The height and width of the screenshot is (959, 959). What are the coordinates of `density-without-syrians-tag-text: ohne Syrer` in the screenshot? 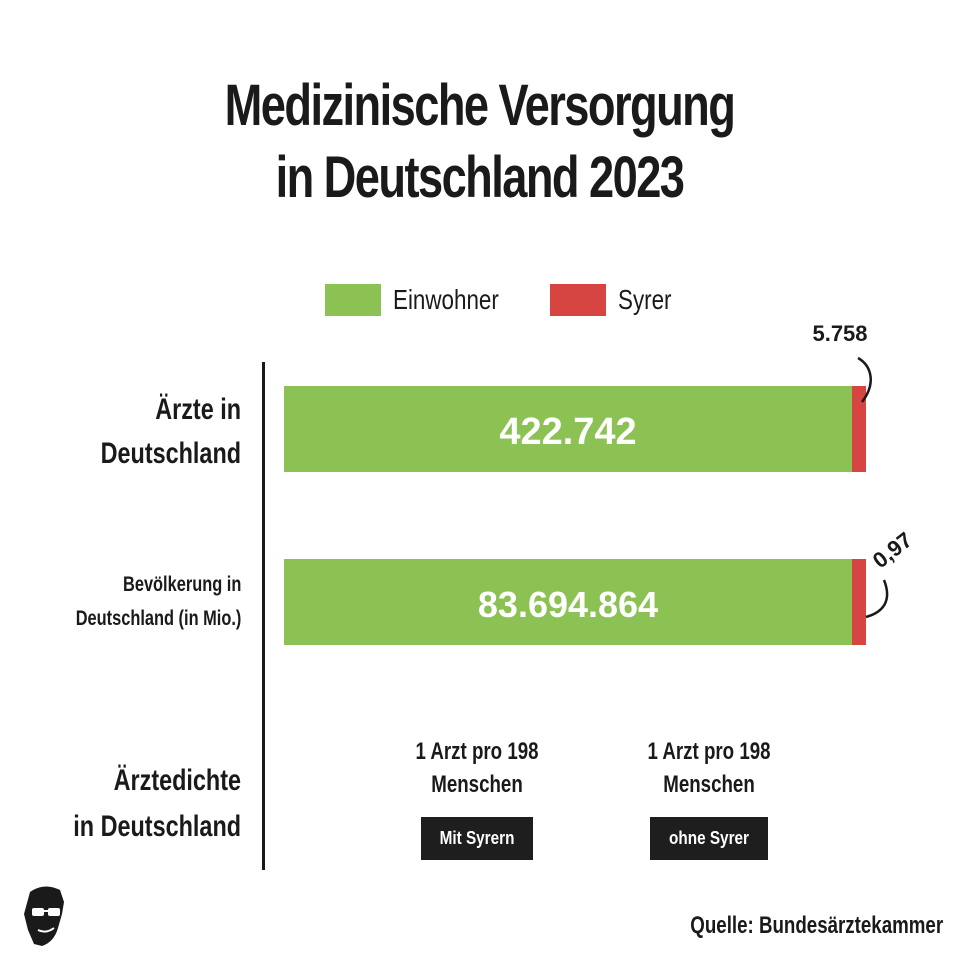 It's located at (709, 838).